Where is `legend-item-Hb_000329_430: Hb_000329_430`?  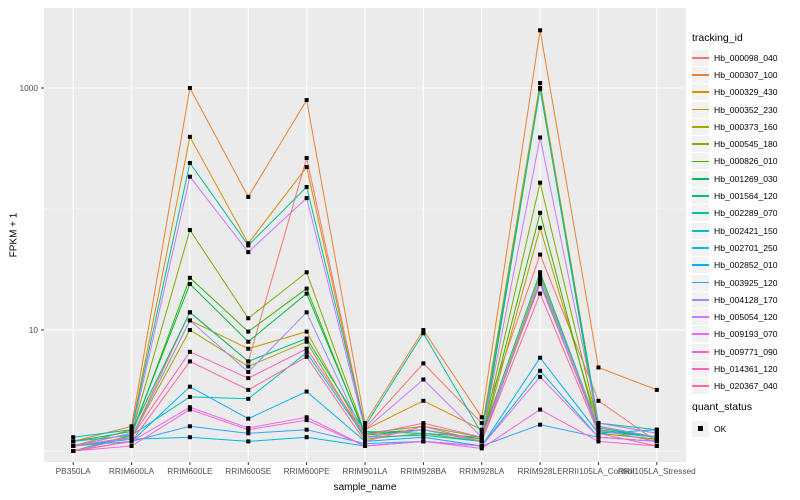
legend-item-Hb_000329_430: Hb_000329_430 is located at coordinates (735, 92).